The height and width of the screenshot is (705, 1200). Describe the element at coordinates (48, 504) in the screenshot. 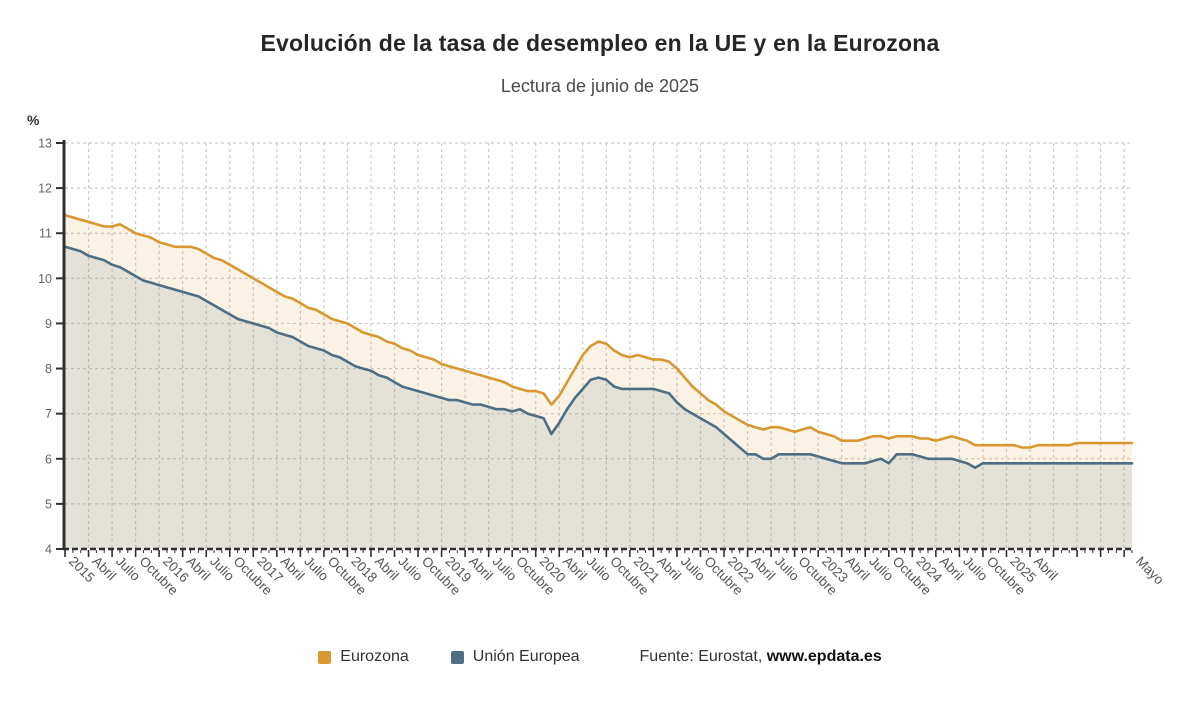

I see `svg-text: 5` at that location.